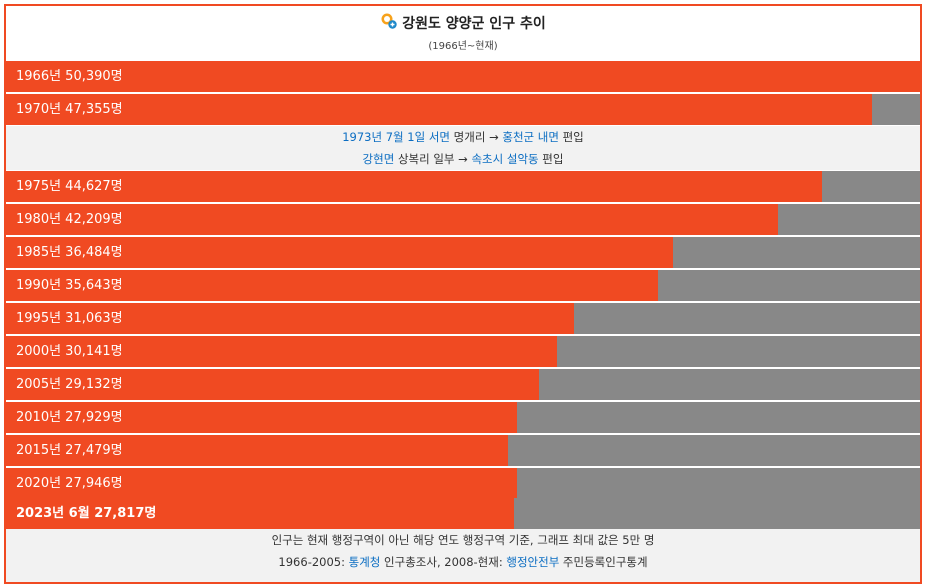  Describe the element at coordinates (69, 186) in the screenshot. I see `bar-label: 1975년 44,627명` at that location.